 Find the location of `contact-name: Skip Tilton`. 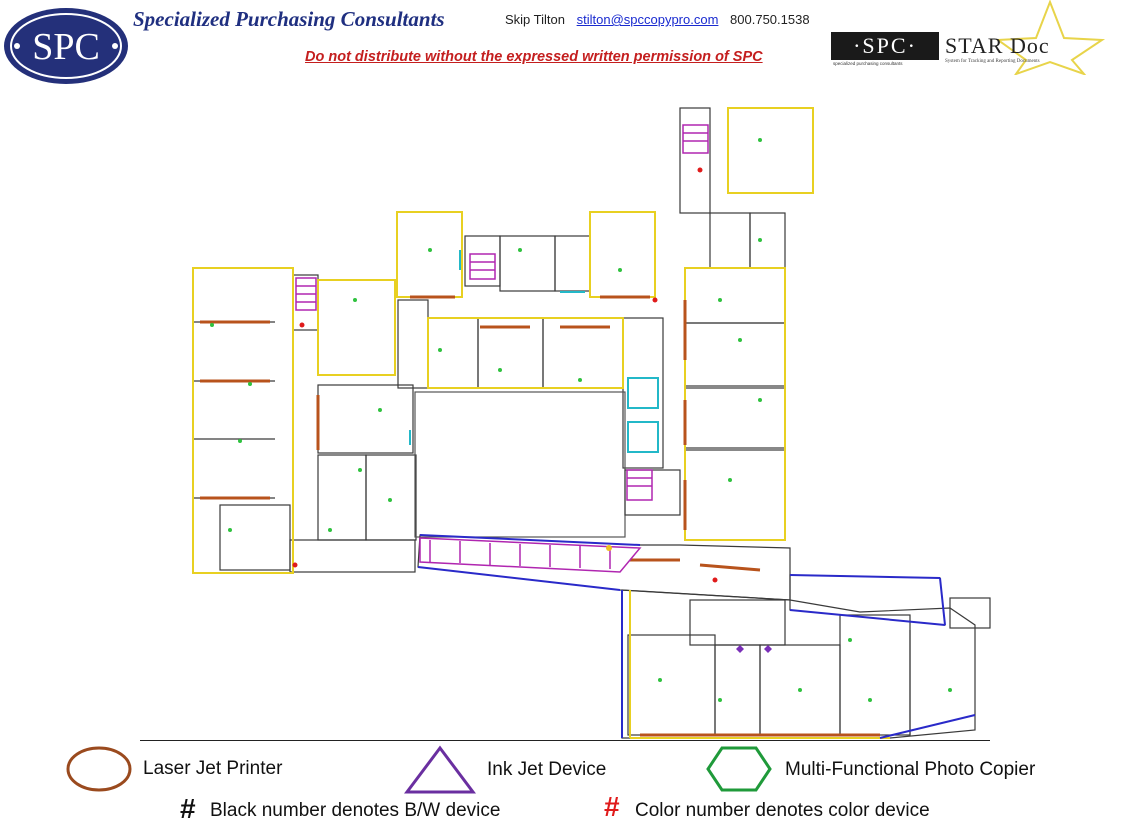

contact-name: Skip Tilton is located at coordinates (535, 19).